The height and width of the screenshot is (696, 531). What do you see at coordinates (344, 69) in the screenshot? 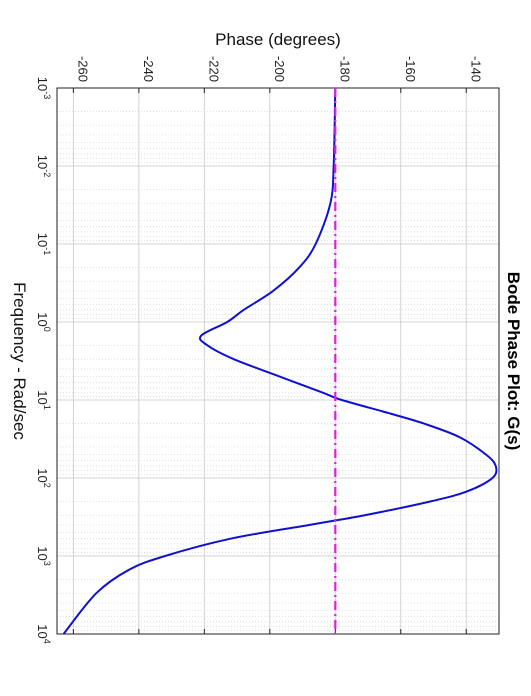
I see `phase-tick-label: -180` at bounding box center [344, 69].